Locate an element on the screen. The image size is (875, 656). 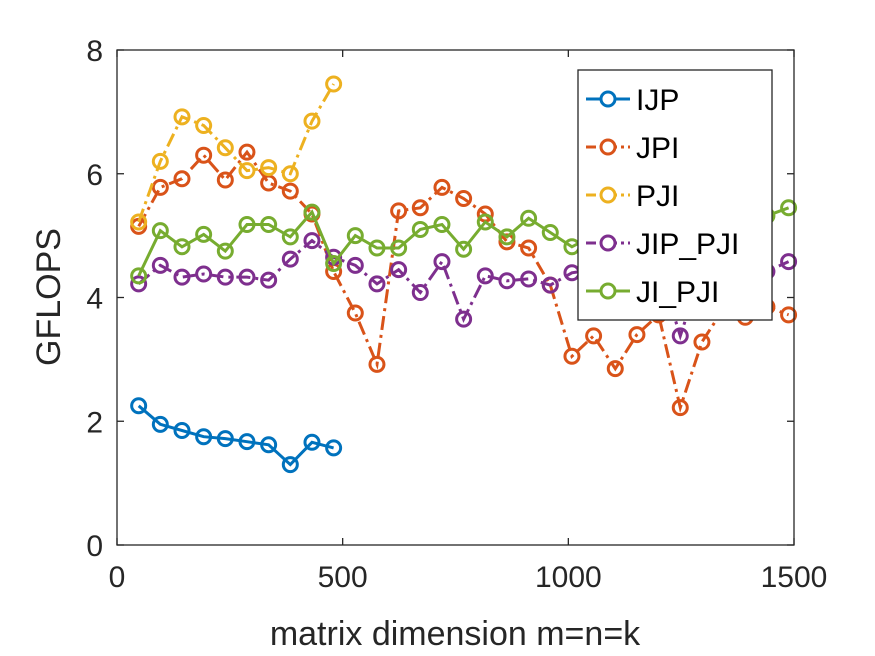
legend-label-pji: PJI is located at coordinates (657, 196).